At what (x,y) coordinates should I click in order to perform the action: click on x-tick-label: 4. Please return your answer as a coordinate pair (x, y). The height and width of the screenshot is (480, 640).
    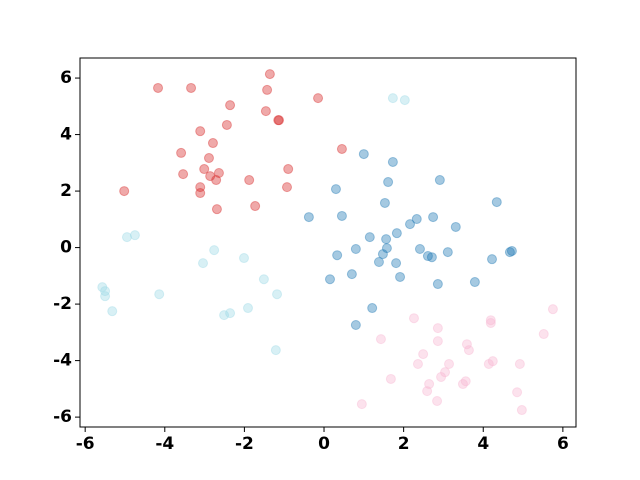
    Looking at the image, I should click on (483, 444).